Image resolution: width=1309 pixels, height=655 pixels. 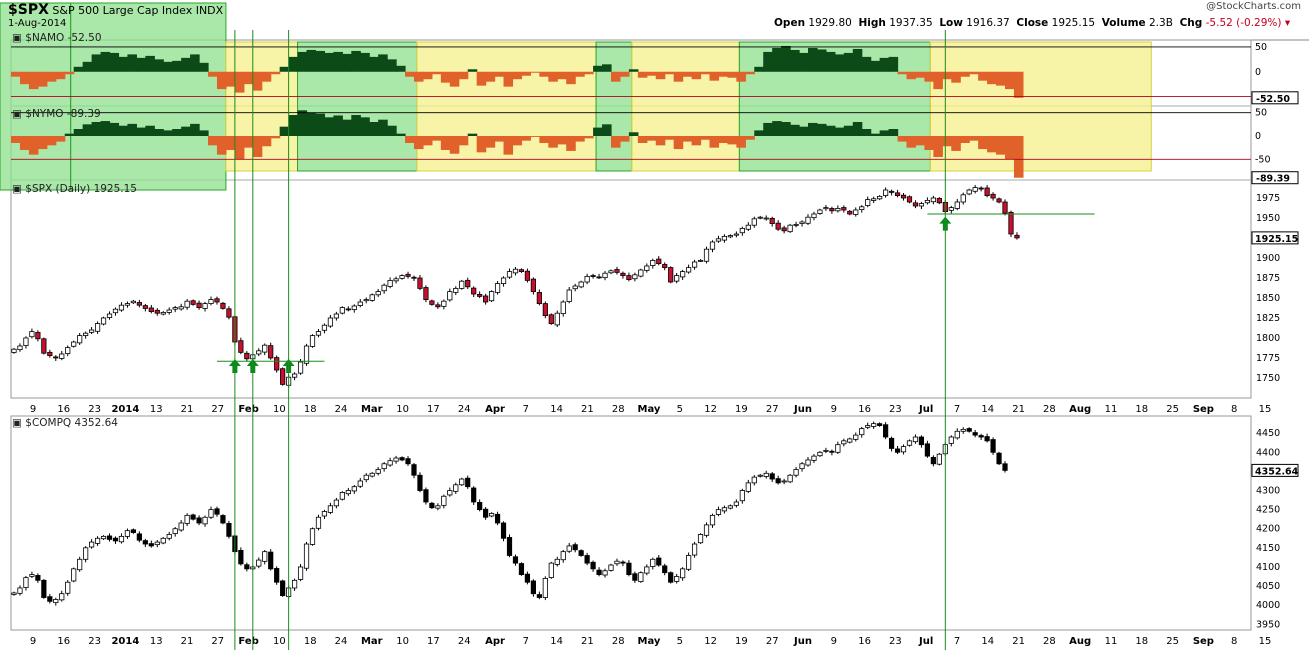 I want to click on spx-xtick: 21, so click(x=187, y=409).